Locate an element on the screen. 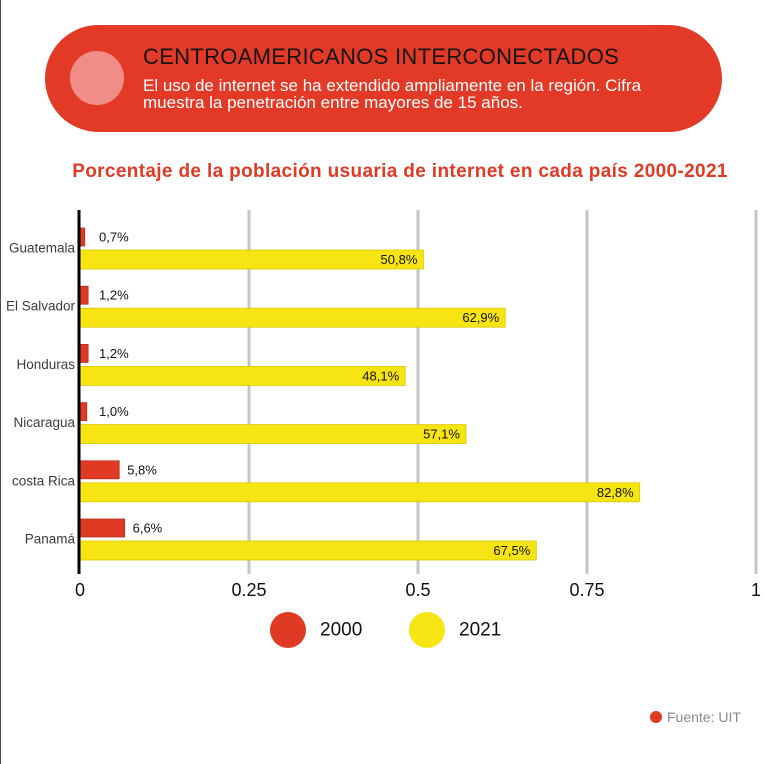 This screenshot has height=764, width=780. data-label-2021: 57,1% is located at coordinates (441, 434).